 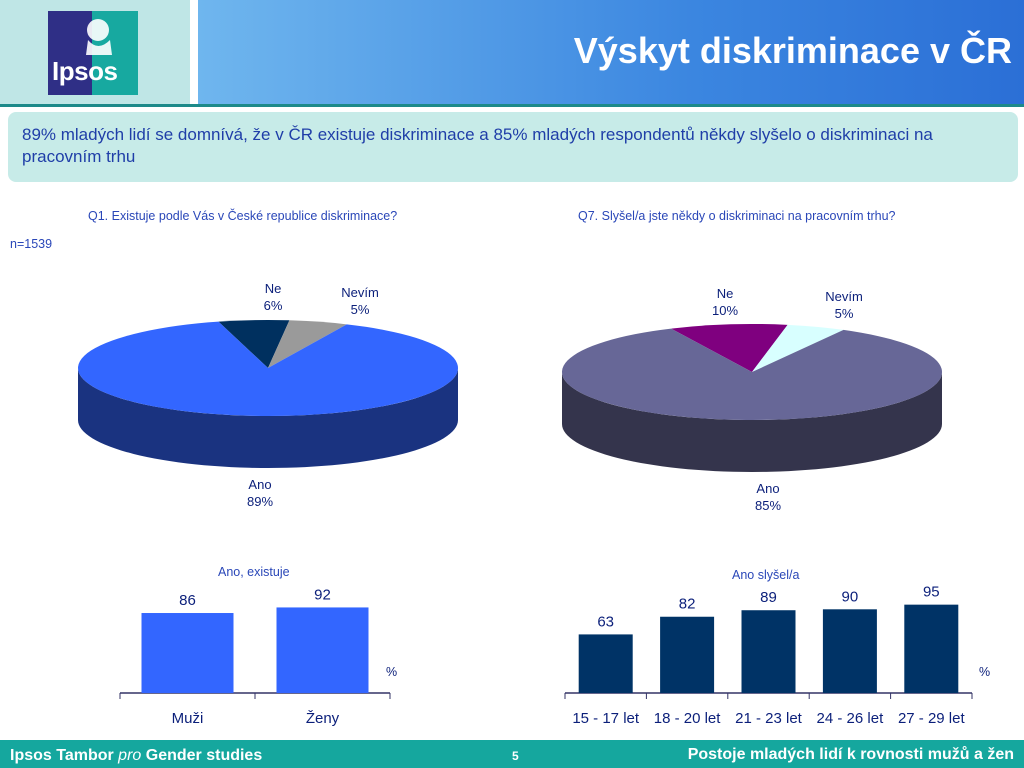 What do you see at coordinates (260, 493) in the screenshot?
I see `pie1-label-ano: Ano 89%` at bounding box center [260, 493].